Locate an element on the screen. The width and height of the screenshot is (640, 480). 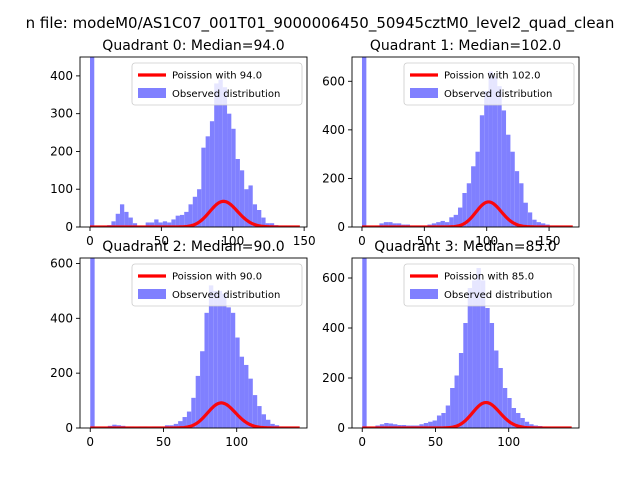
legend-label-poisson: Poission with 94.0 is located at coordinates (217, 76).